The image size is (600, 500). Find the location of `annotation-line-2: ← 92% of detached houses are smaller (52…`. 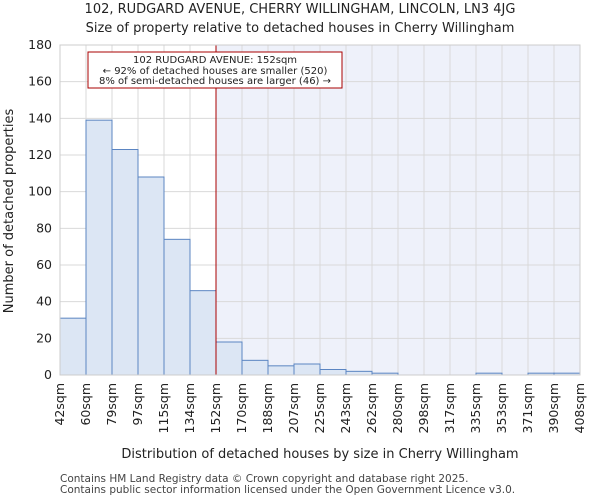

annotation-line-2: ← 92% of detached houses are smaller (52… is located at coordinates (215, 71).